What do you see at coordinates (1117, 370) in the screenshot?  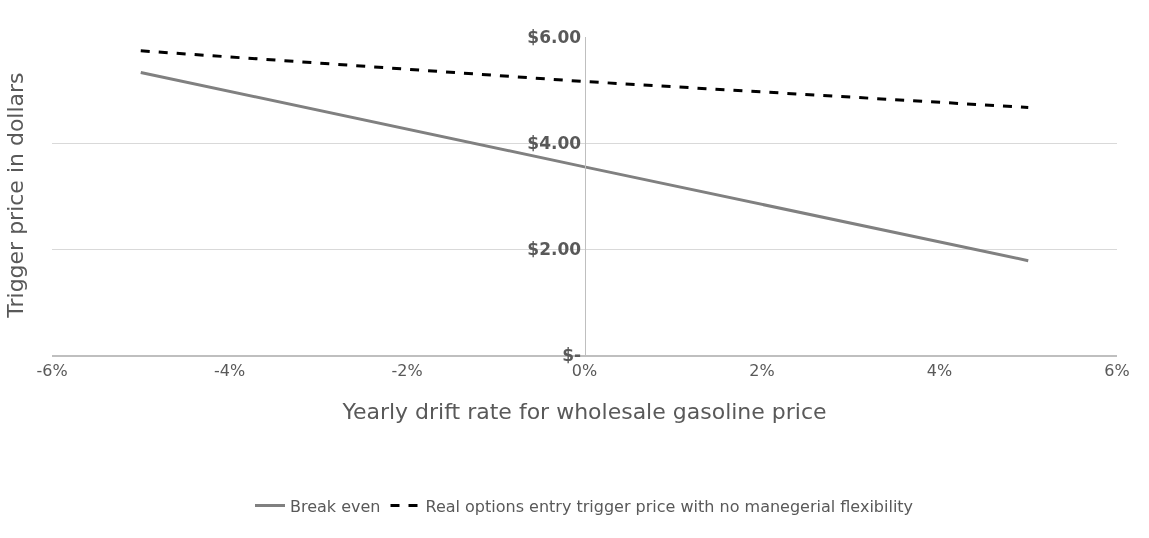 I see `x-tick-label: 6%` at bounding box center [1117, 370].